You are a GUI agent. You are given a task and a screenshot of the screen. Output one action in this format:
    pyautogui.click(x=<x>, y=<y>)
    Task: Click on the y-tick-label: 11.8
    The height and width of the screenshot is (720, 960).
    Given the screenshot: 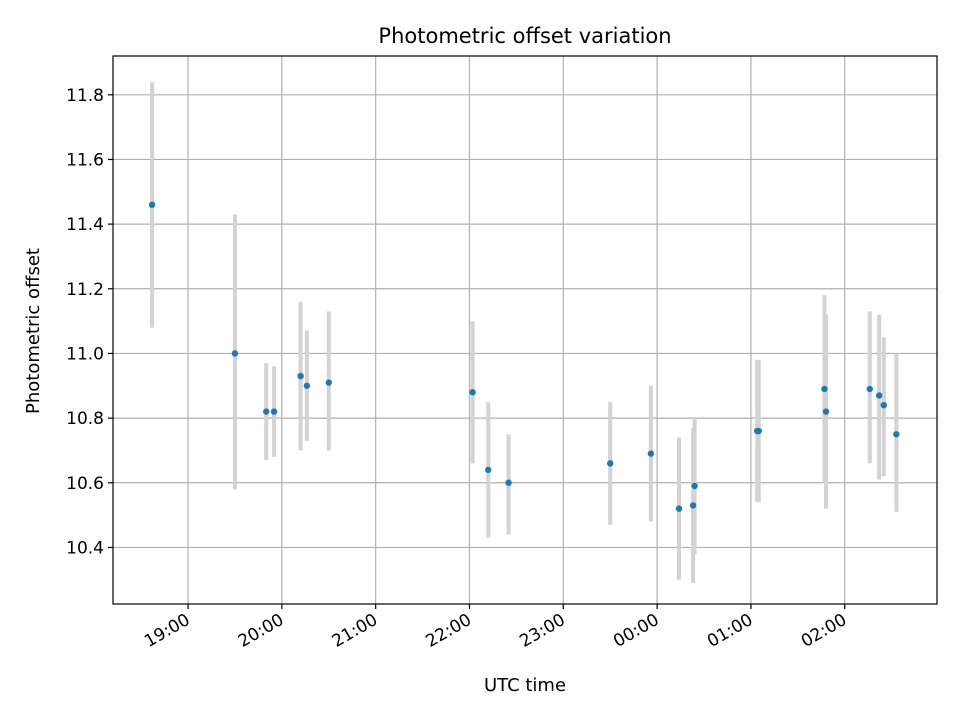 What is the action you would take?
    pyautogui.click(x=85, y=96)
    